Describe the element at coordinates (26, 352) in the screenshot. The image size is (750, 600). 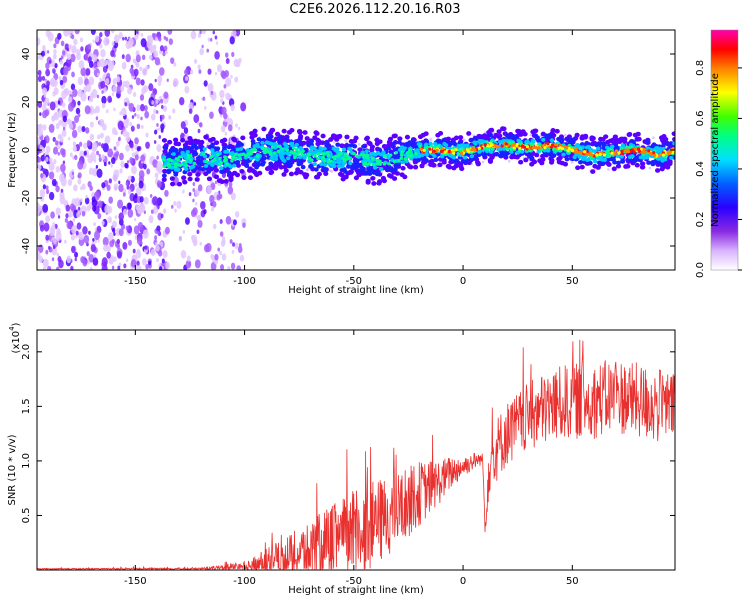
I see `y-tick-label: 2.0` at that location.